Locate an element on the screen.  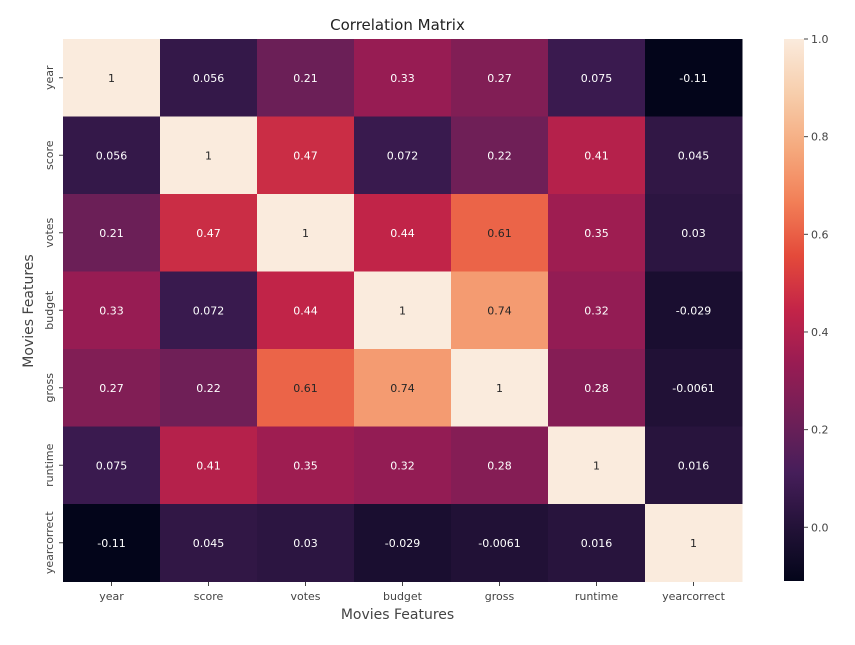
heatmap-cell-votes-budget is located at coordinates (403, 233).